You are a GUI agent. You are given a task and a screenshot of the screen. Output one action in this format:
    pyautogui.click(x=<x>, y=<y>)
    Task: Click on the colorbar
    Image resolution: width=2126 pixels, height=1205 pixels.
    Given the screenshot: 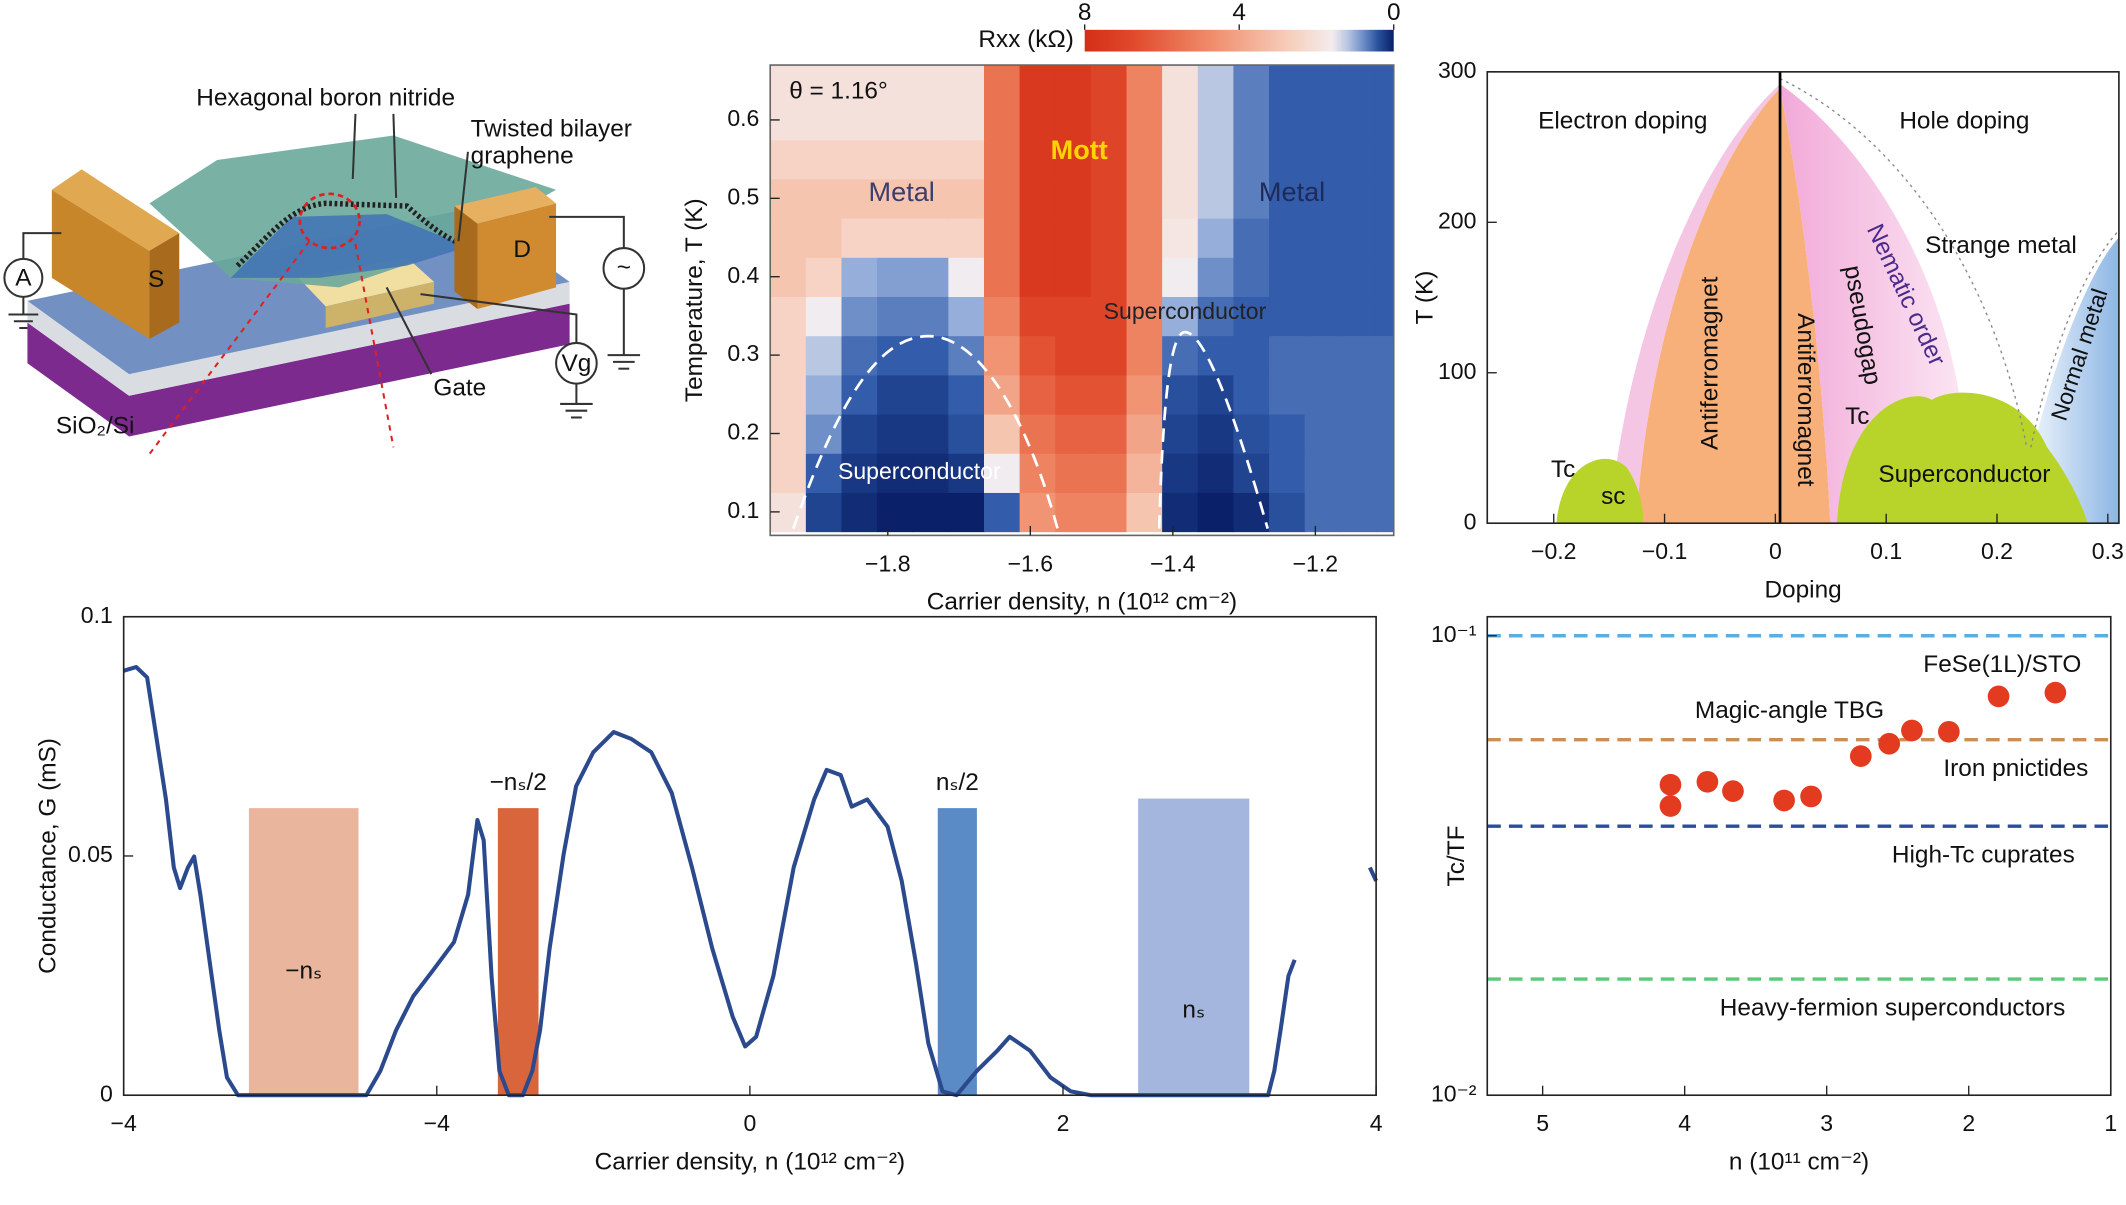 What is the action you would take?
    pyautogui.click(x=1239, y=40)
    